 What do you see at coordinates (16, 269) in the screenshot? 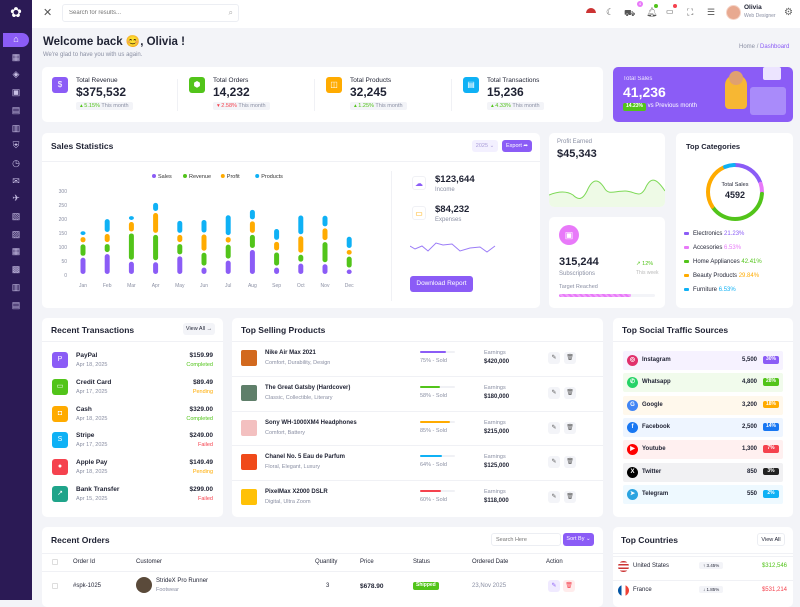
I see `map-icon: ▩` at bounding box center [16, 269].